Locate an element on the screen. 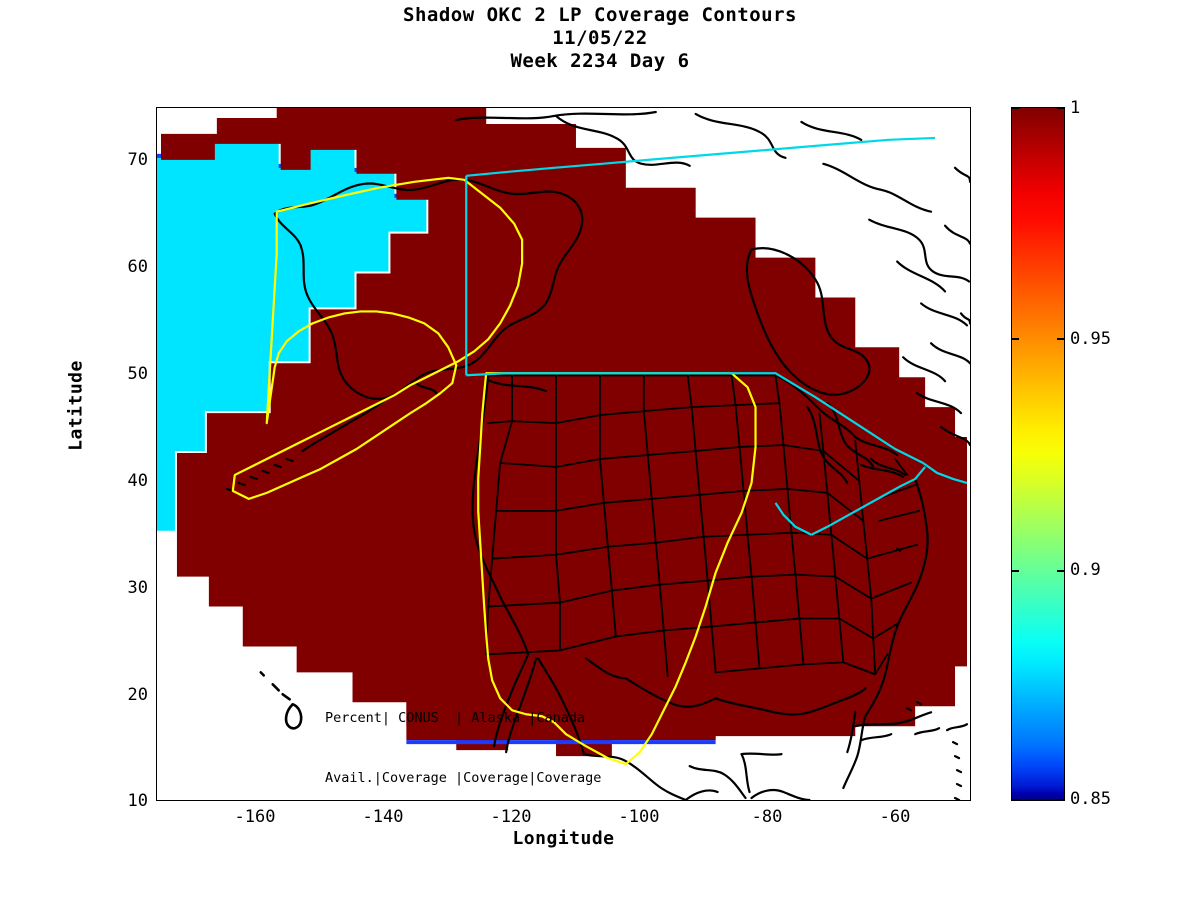  chart-title-line1: Shadow OKC 2 LP Coverage Contours is located at coordinates (600, 15).